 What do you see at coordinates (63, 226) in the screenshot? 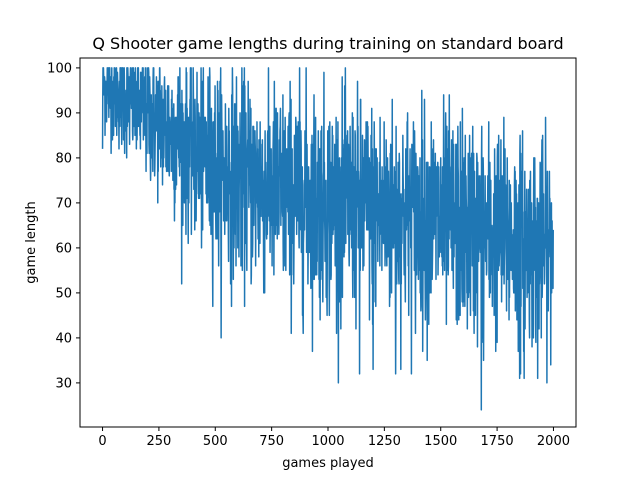
I see `y-axis: 30 40 50 60 70 80 90 100` at bounding box center [63, 226].